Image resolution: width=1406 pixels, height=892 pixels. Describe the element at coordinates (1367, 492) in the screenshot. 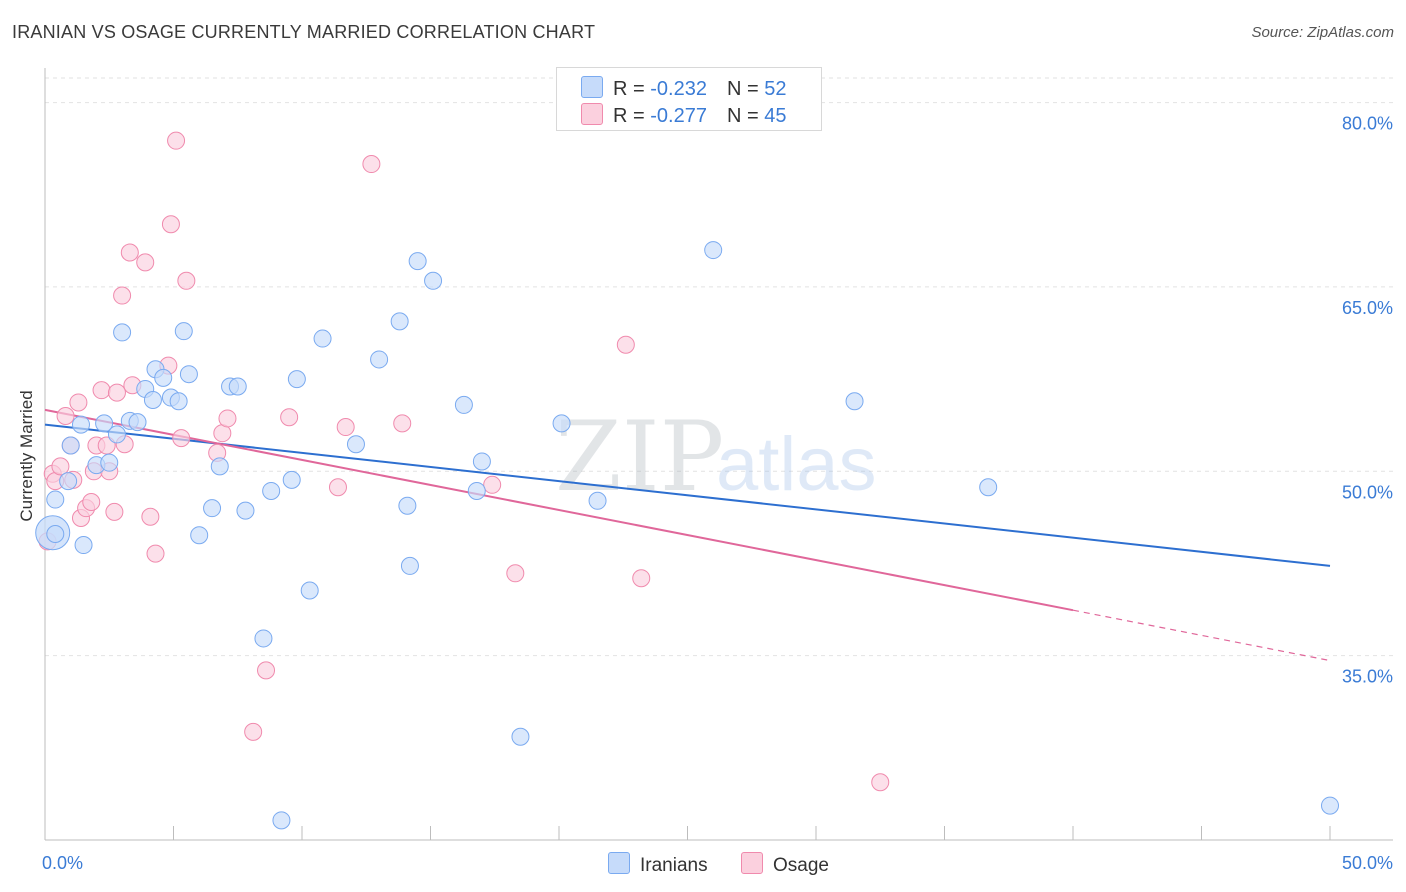

I see `y-tick-label: 50.0%` at that location.